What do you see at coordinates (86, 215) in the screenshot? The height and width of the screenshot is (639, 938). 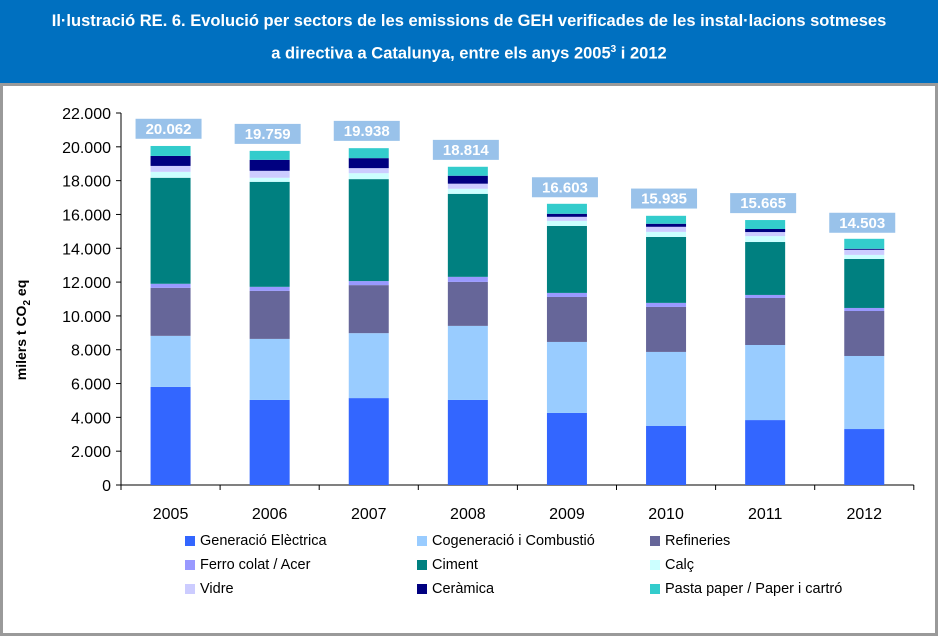 I see `y-tick-label: 16.000` at bounding box center [86, 215].